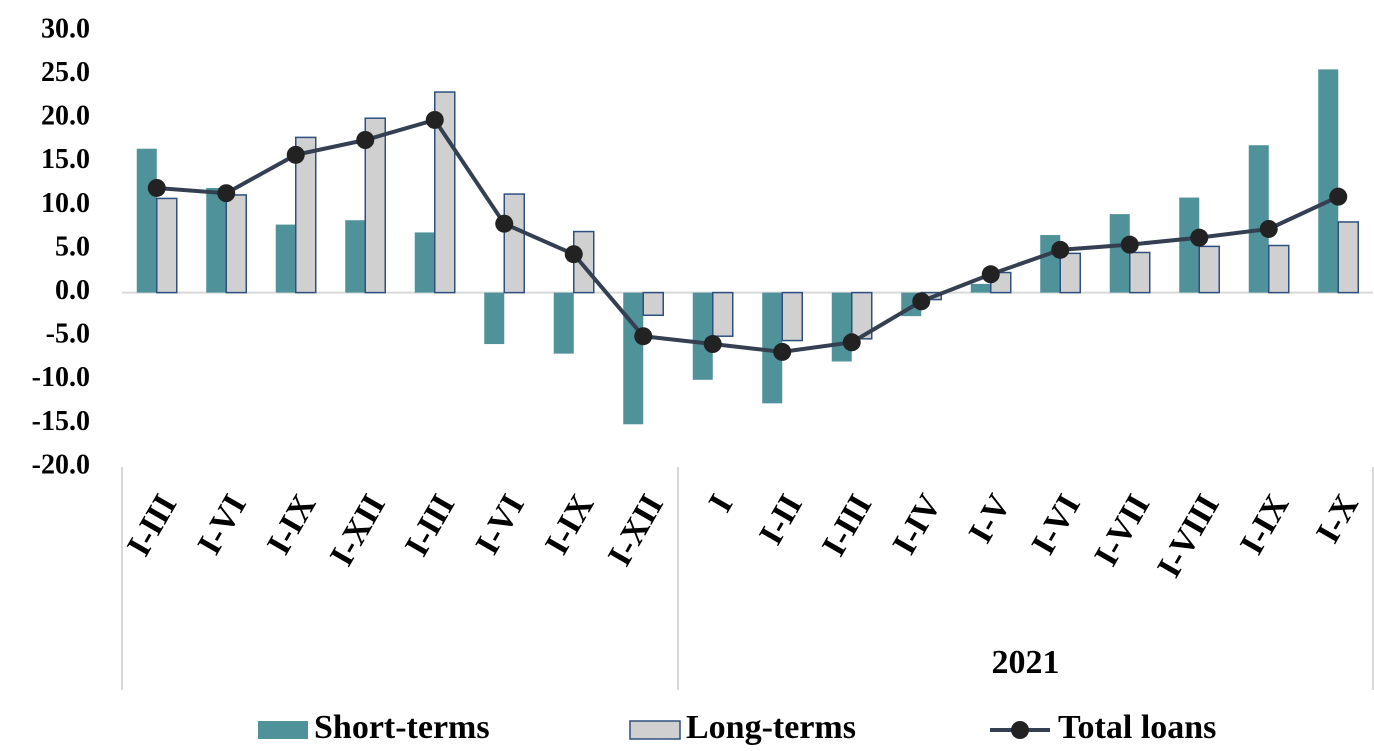 The image size is (1374, 751). Describe the element at coordinates (771, 727) in the screenshot. I see `legend-label: Long-terms` at that location.